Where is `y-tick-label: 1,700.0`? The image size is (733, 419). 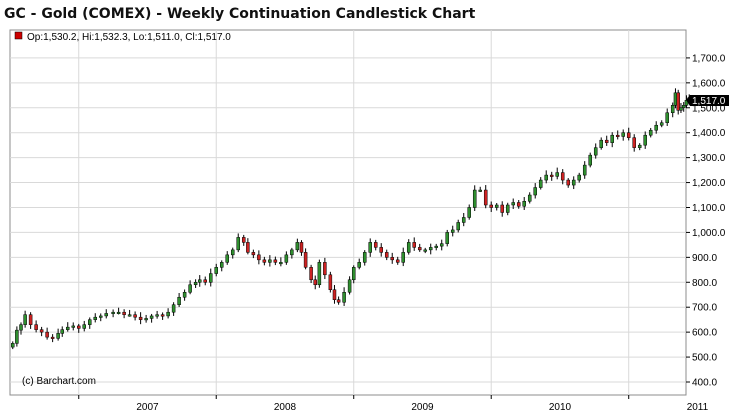
y-tick-label: 1,700.0 is located at coordinates (709, 58).